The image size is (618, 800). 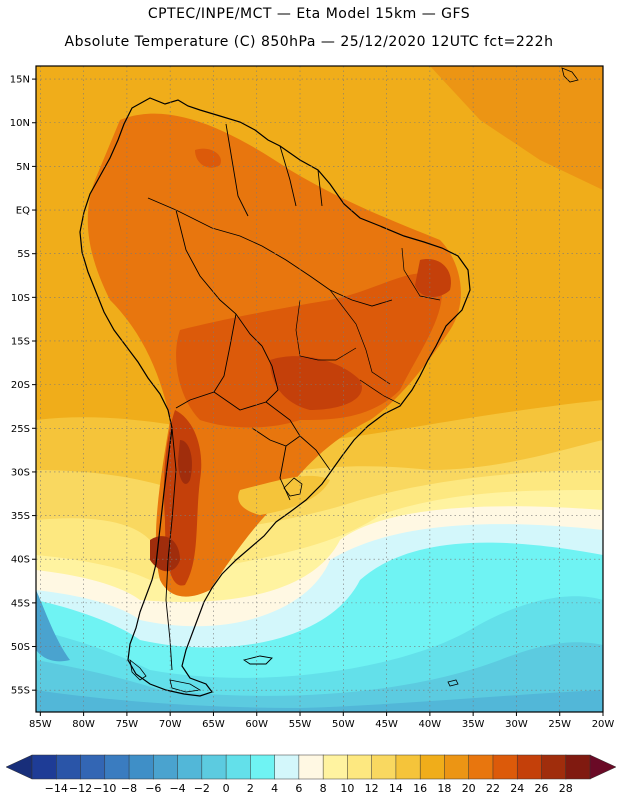 What do you see at coordinates (20, 647) in the screenshot?
I see `lat-tick-label: 50S` at bounding box center [20, 647].